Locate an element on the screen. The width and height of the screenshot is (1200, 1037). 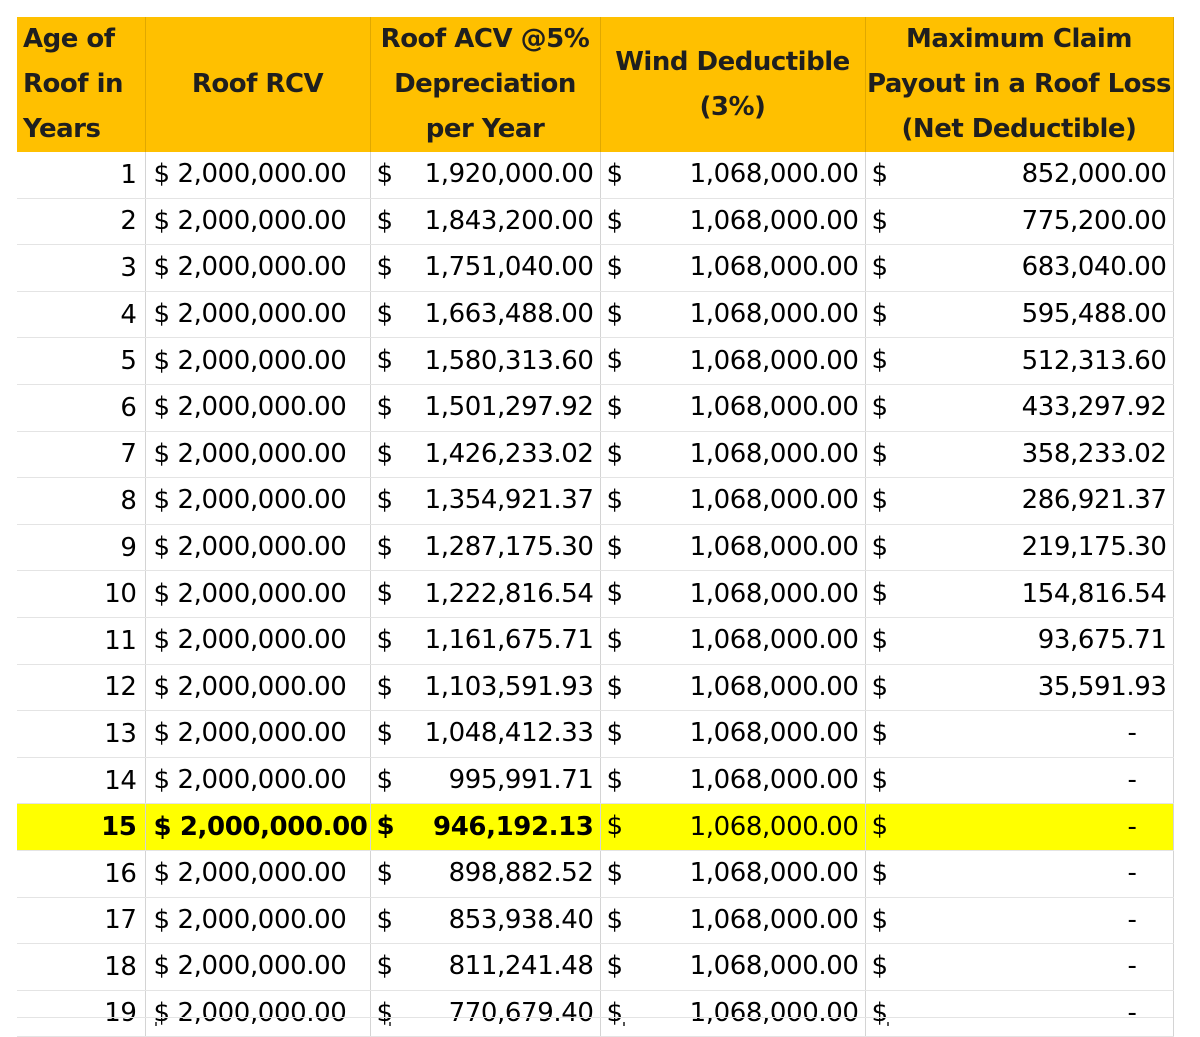
cell-age: 9 is located at coordinates (81, 548).